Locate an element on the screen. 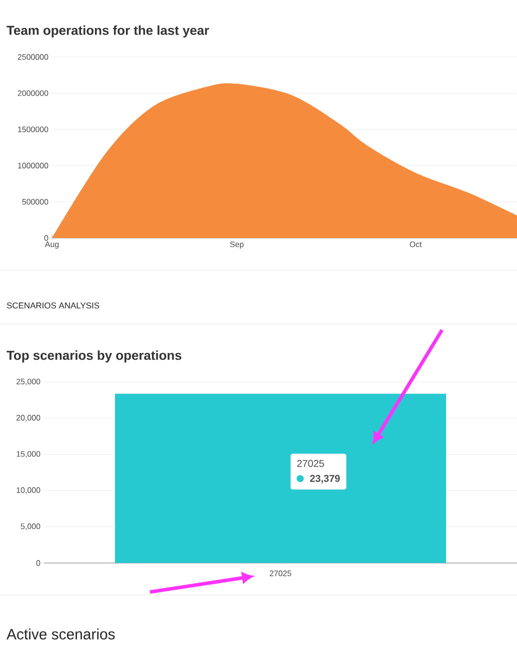  data-label: 23,379 is located at coordinates (325, 479).